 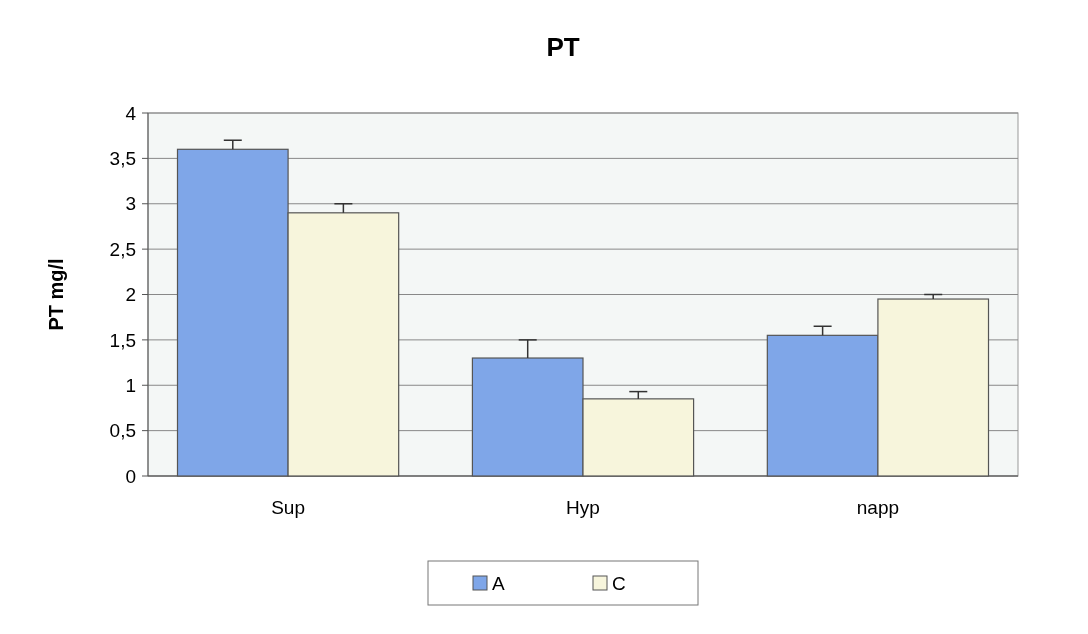 I want to click on legend-label: A, so click(x=498, y=583).